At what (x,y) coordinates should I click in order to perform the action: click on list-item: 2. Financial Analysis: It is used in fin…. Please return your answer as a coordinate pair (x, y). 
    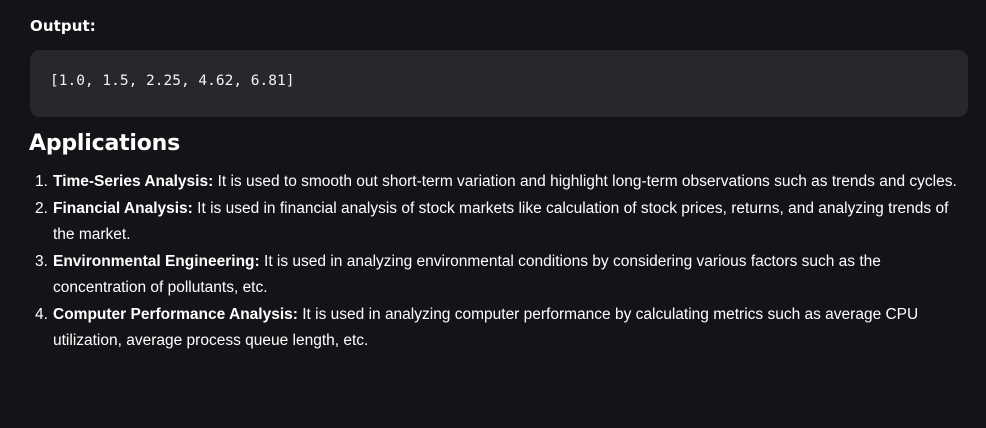
    Looking at the image, I should click on (502, 222).